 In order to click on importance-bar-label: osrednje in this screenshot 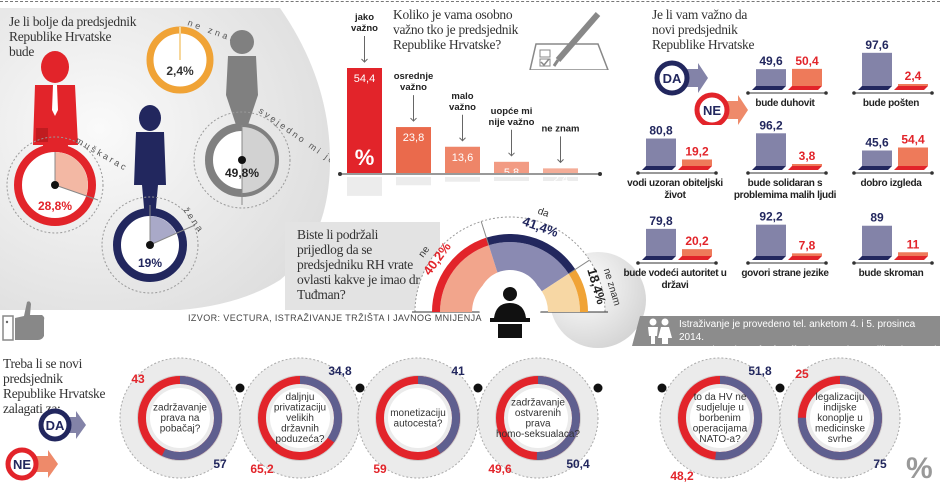, I will do `click(414, 76)`.